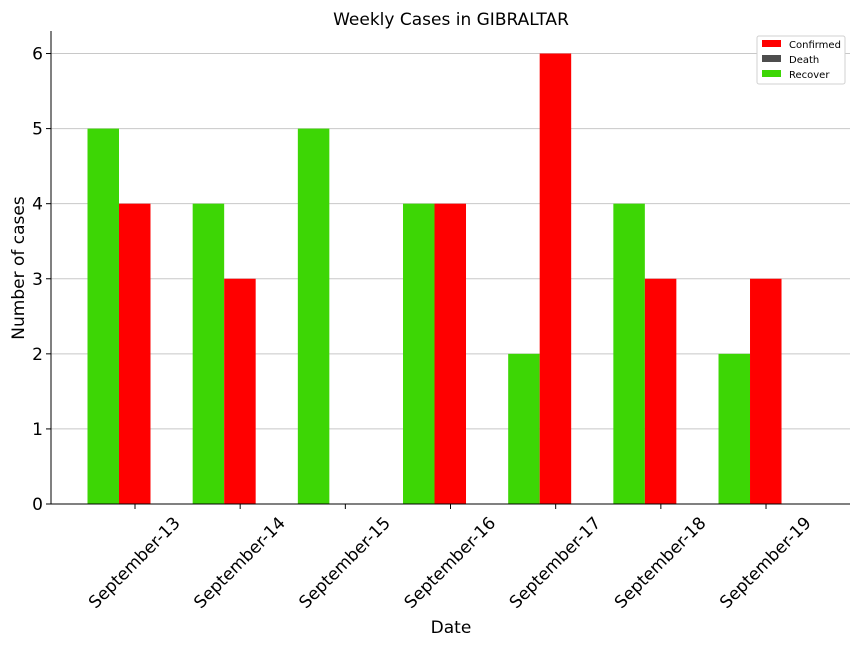 This screenshot has height=648, width=864. What do you see at coordinates (37, 430) in the screenshot?
I see `y-tick-label: 1` at bounding box center [37, 430].